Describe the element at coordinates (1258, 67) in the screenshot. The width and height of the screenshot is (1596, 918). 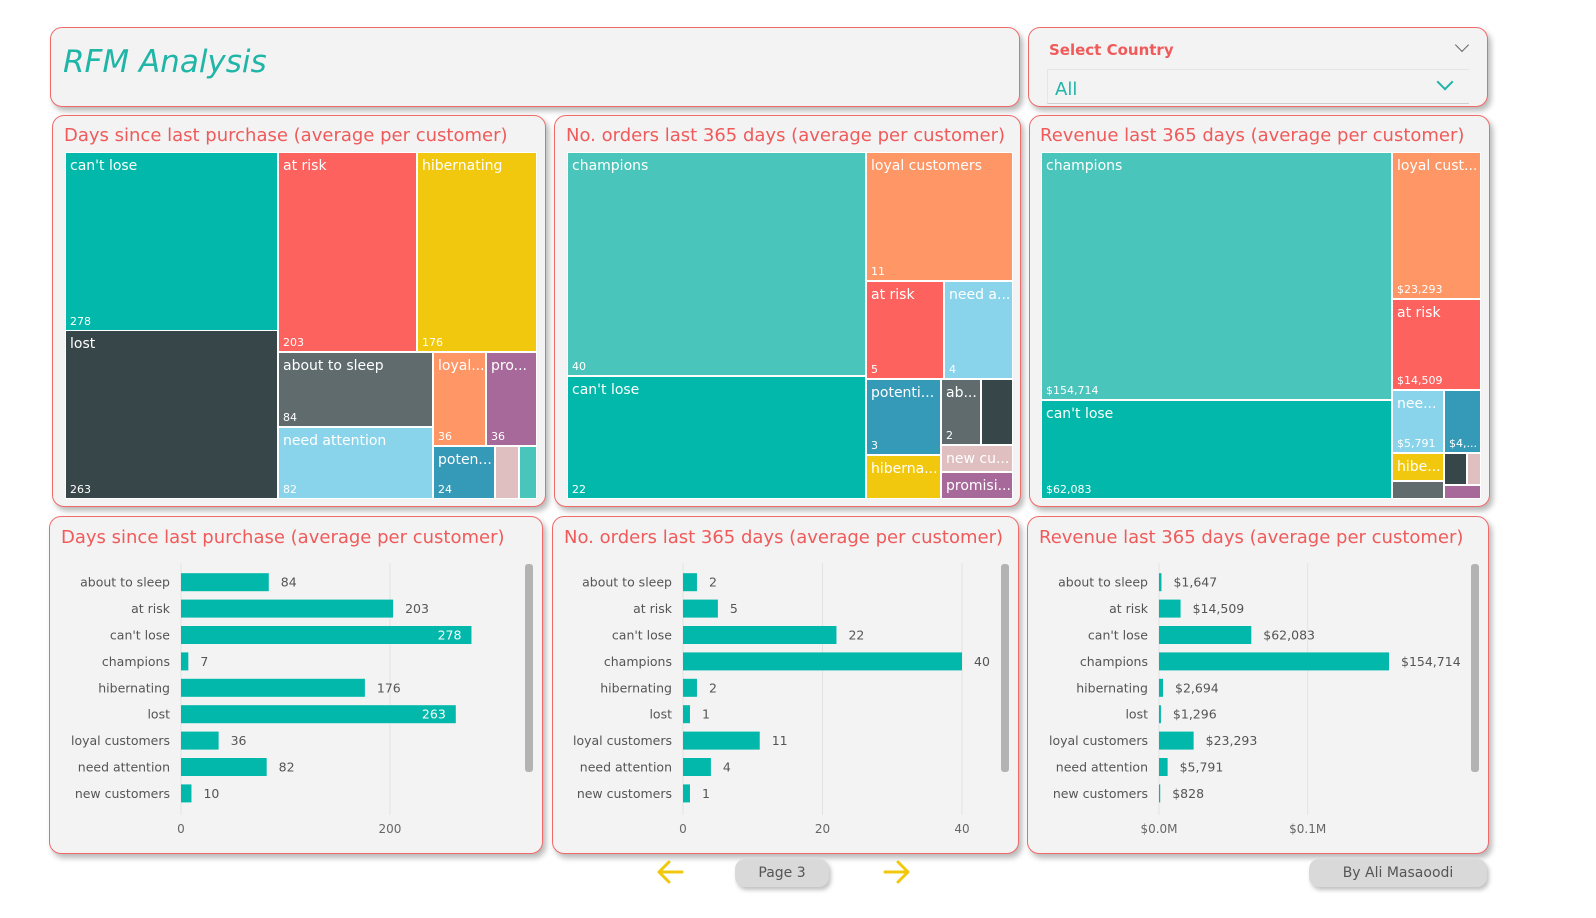
I see `country-slicer: Select Country All` at that location.